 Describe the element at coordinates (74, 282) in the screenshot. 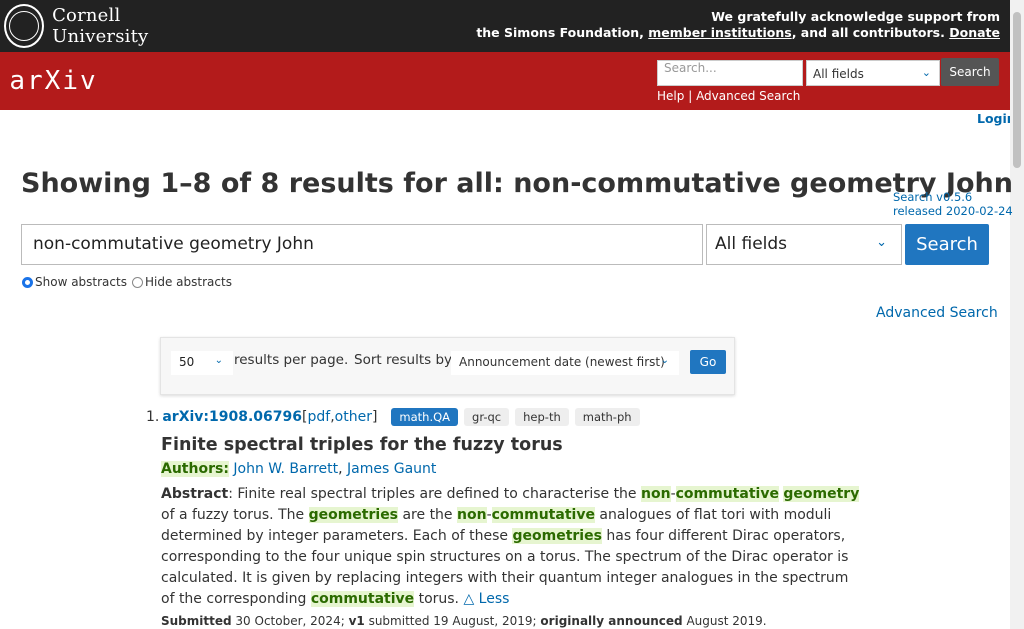

I see `show-abstracts-option: Show abstracts` at that location.